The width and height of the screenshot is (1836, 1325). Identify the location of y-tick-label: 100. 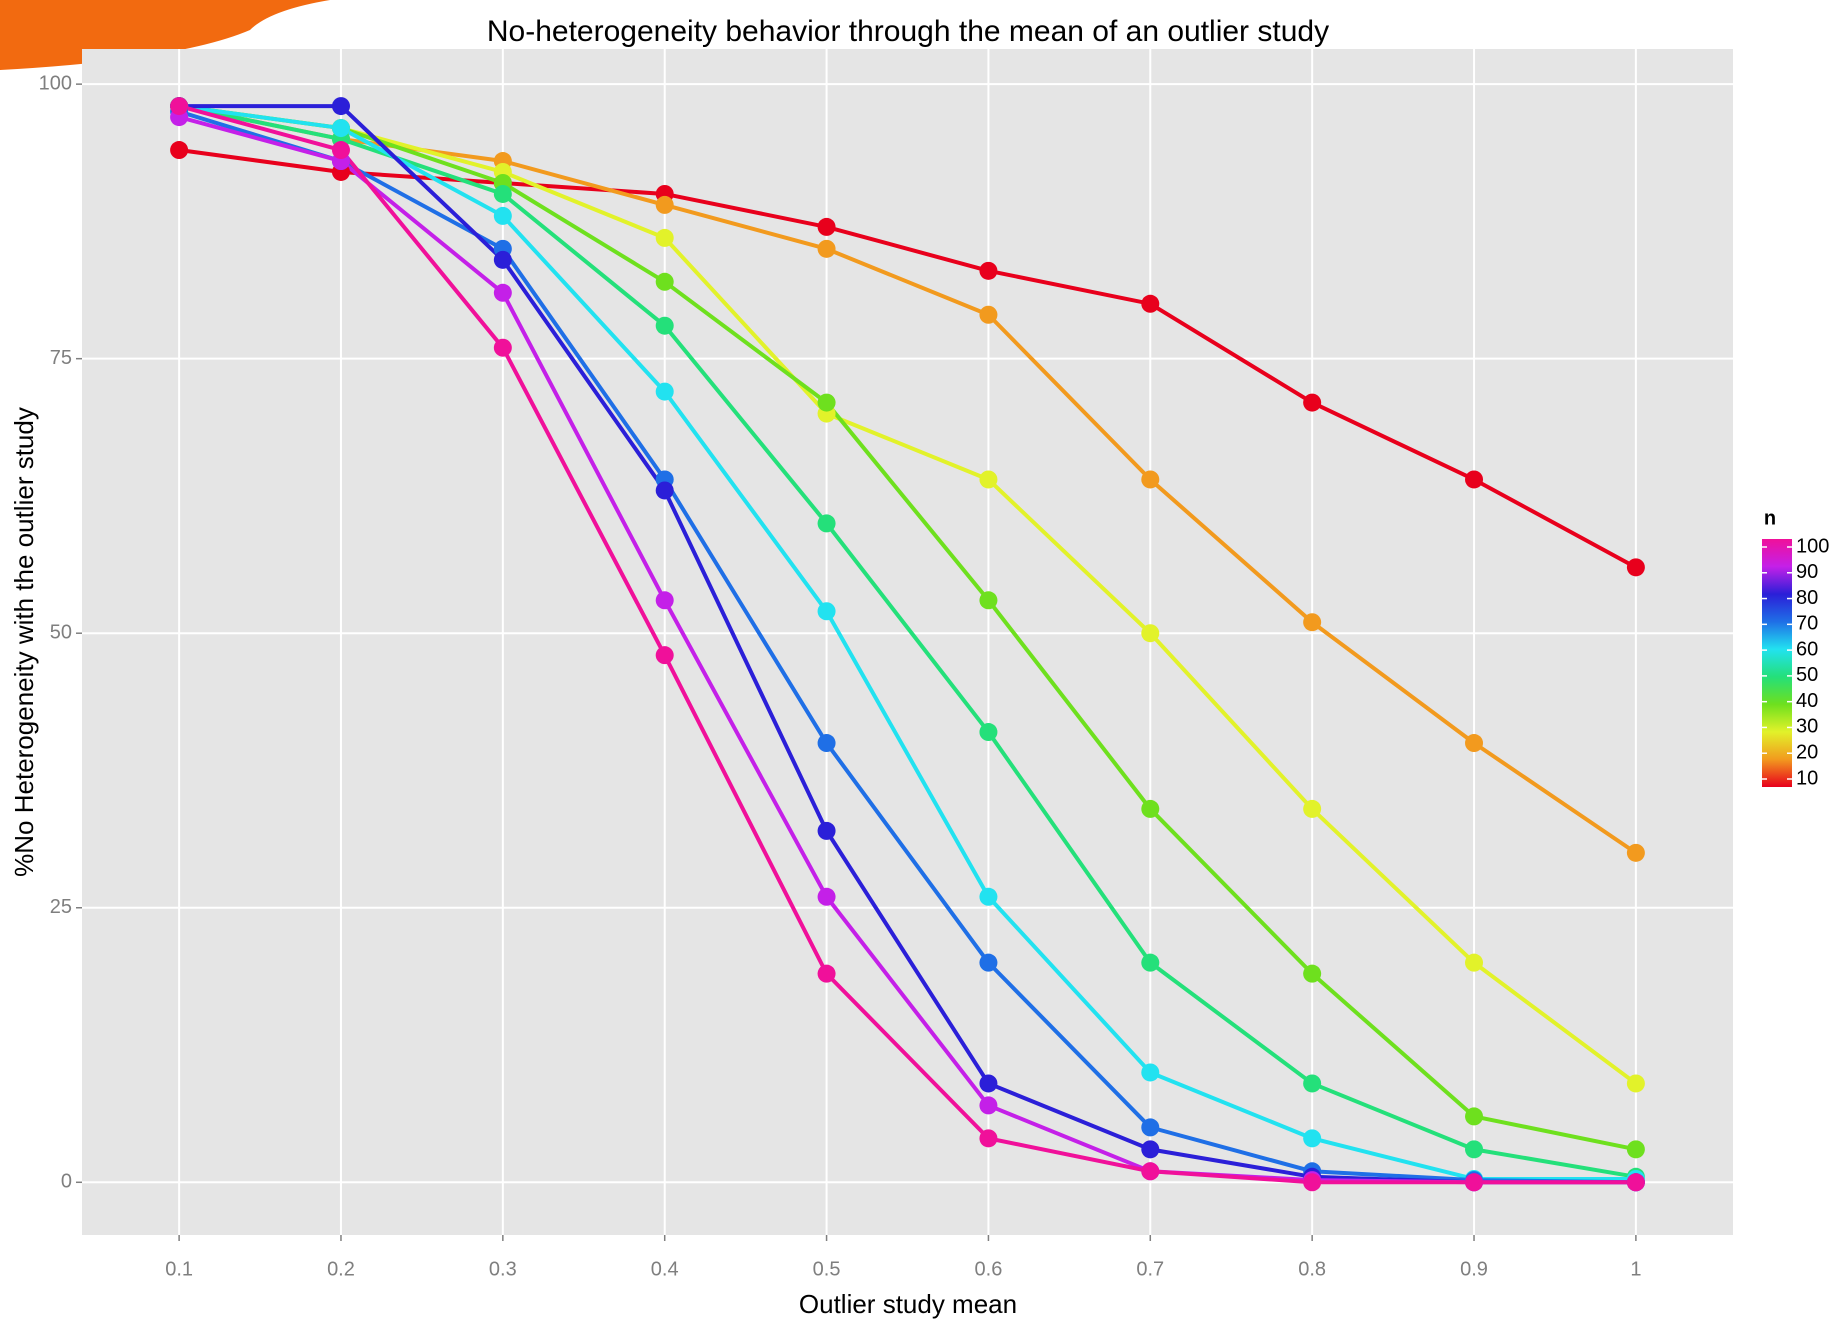
(55, 83).